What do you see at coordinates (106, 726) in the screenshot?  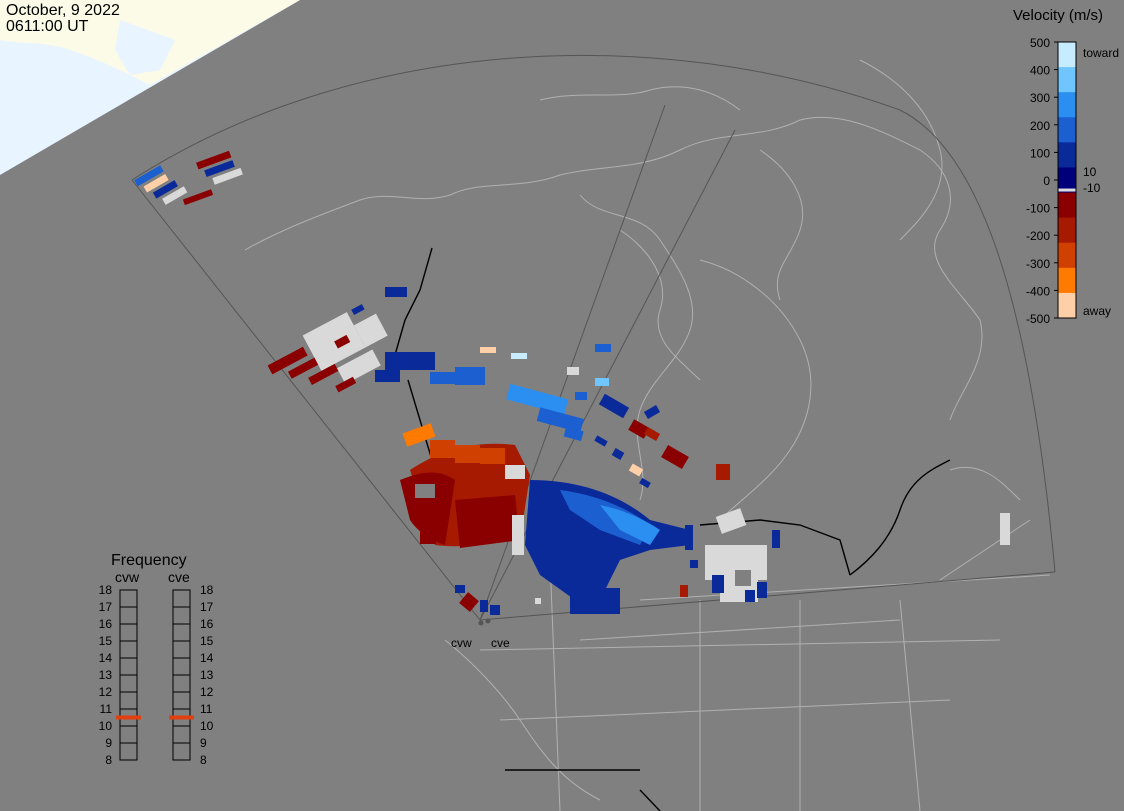 I see `frequency-level-left: 10` at bounding box center [106, 726].